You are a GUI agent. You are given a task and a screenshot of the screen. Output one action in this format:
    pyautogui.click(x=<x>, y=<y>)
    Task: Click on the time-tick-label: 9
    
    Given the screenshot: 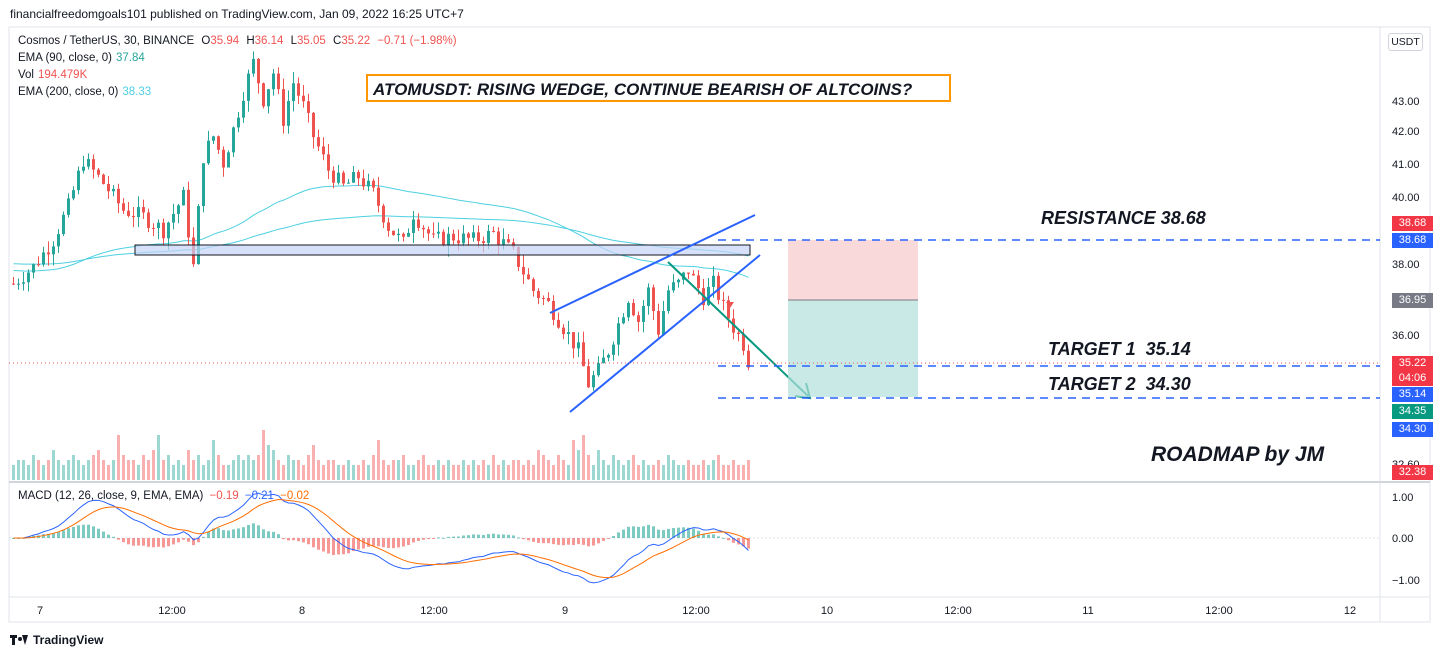 What is the action you would take?
    pyautogui.click(x=565, y=611)
    